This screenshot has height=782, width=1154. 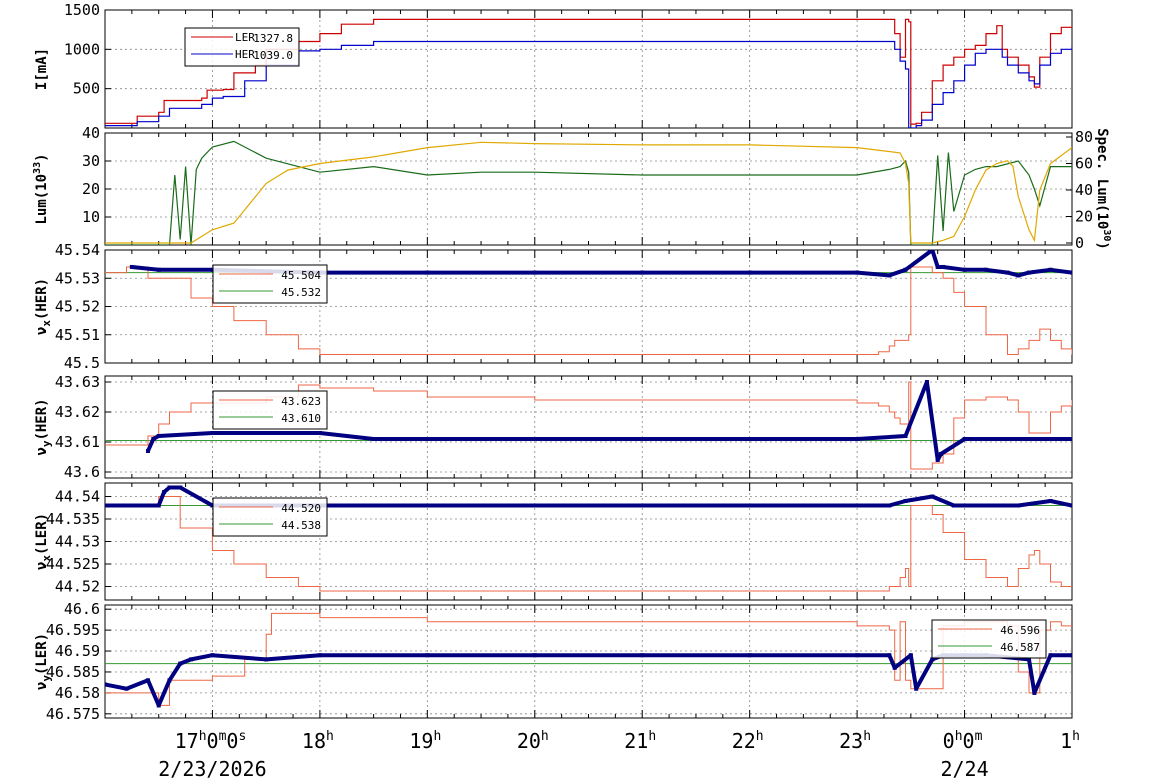 I want to click on legend-value: 46.587, so click(x=1020, y=647).